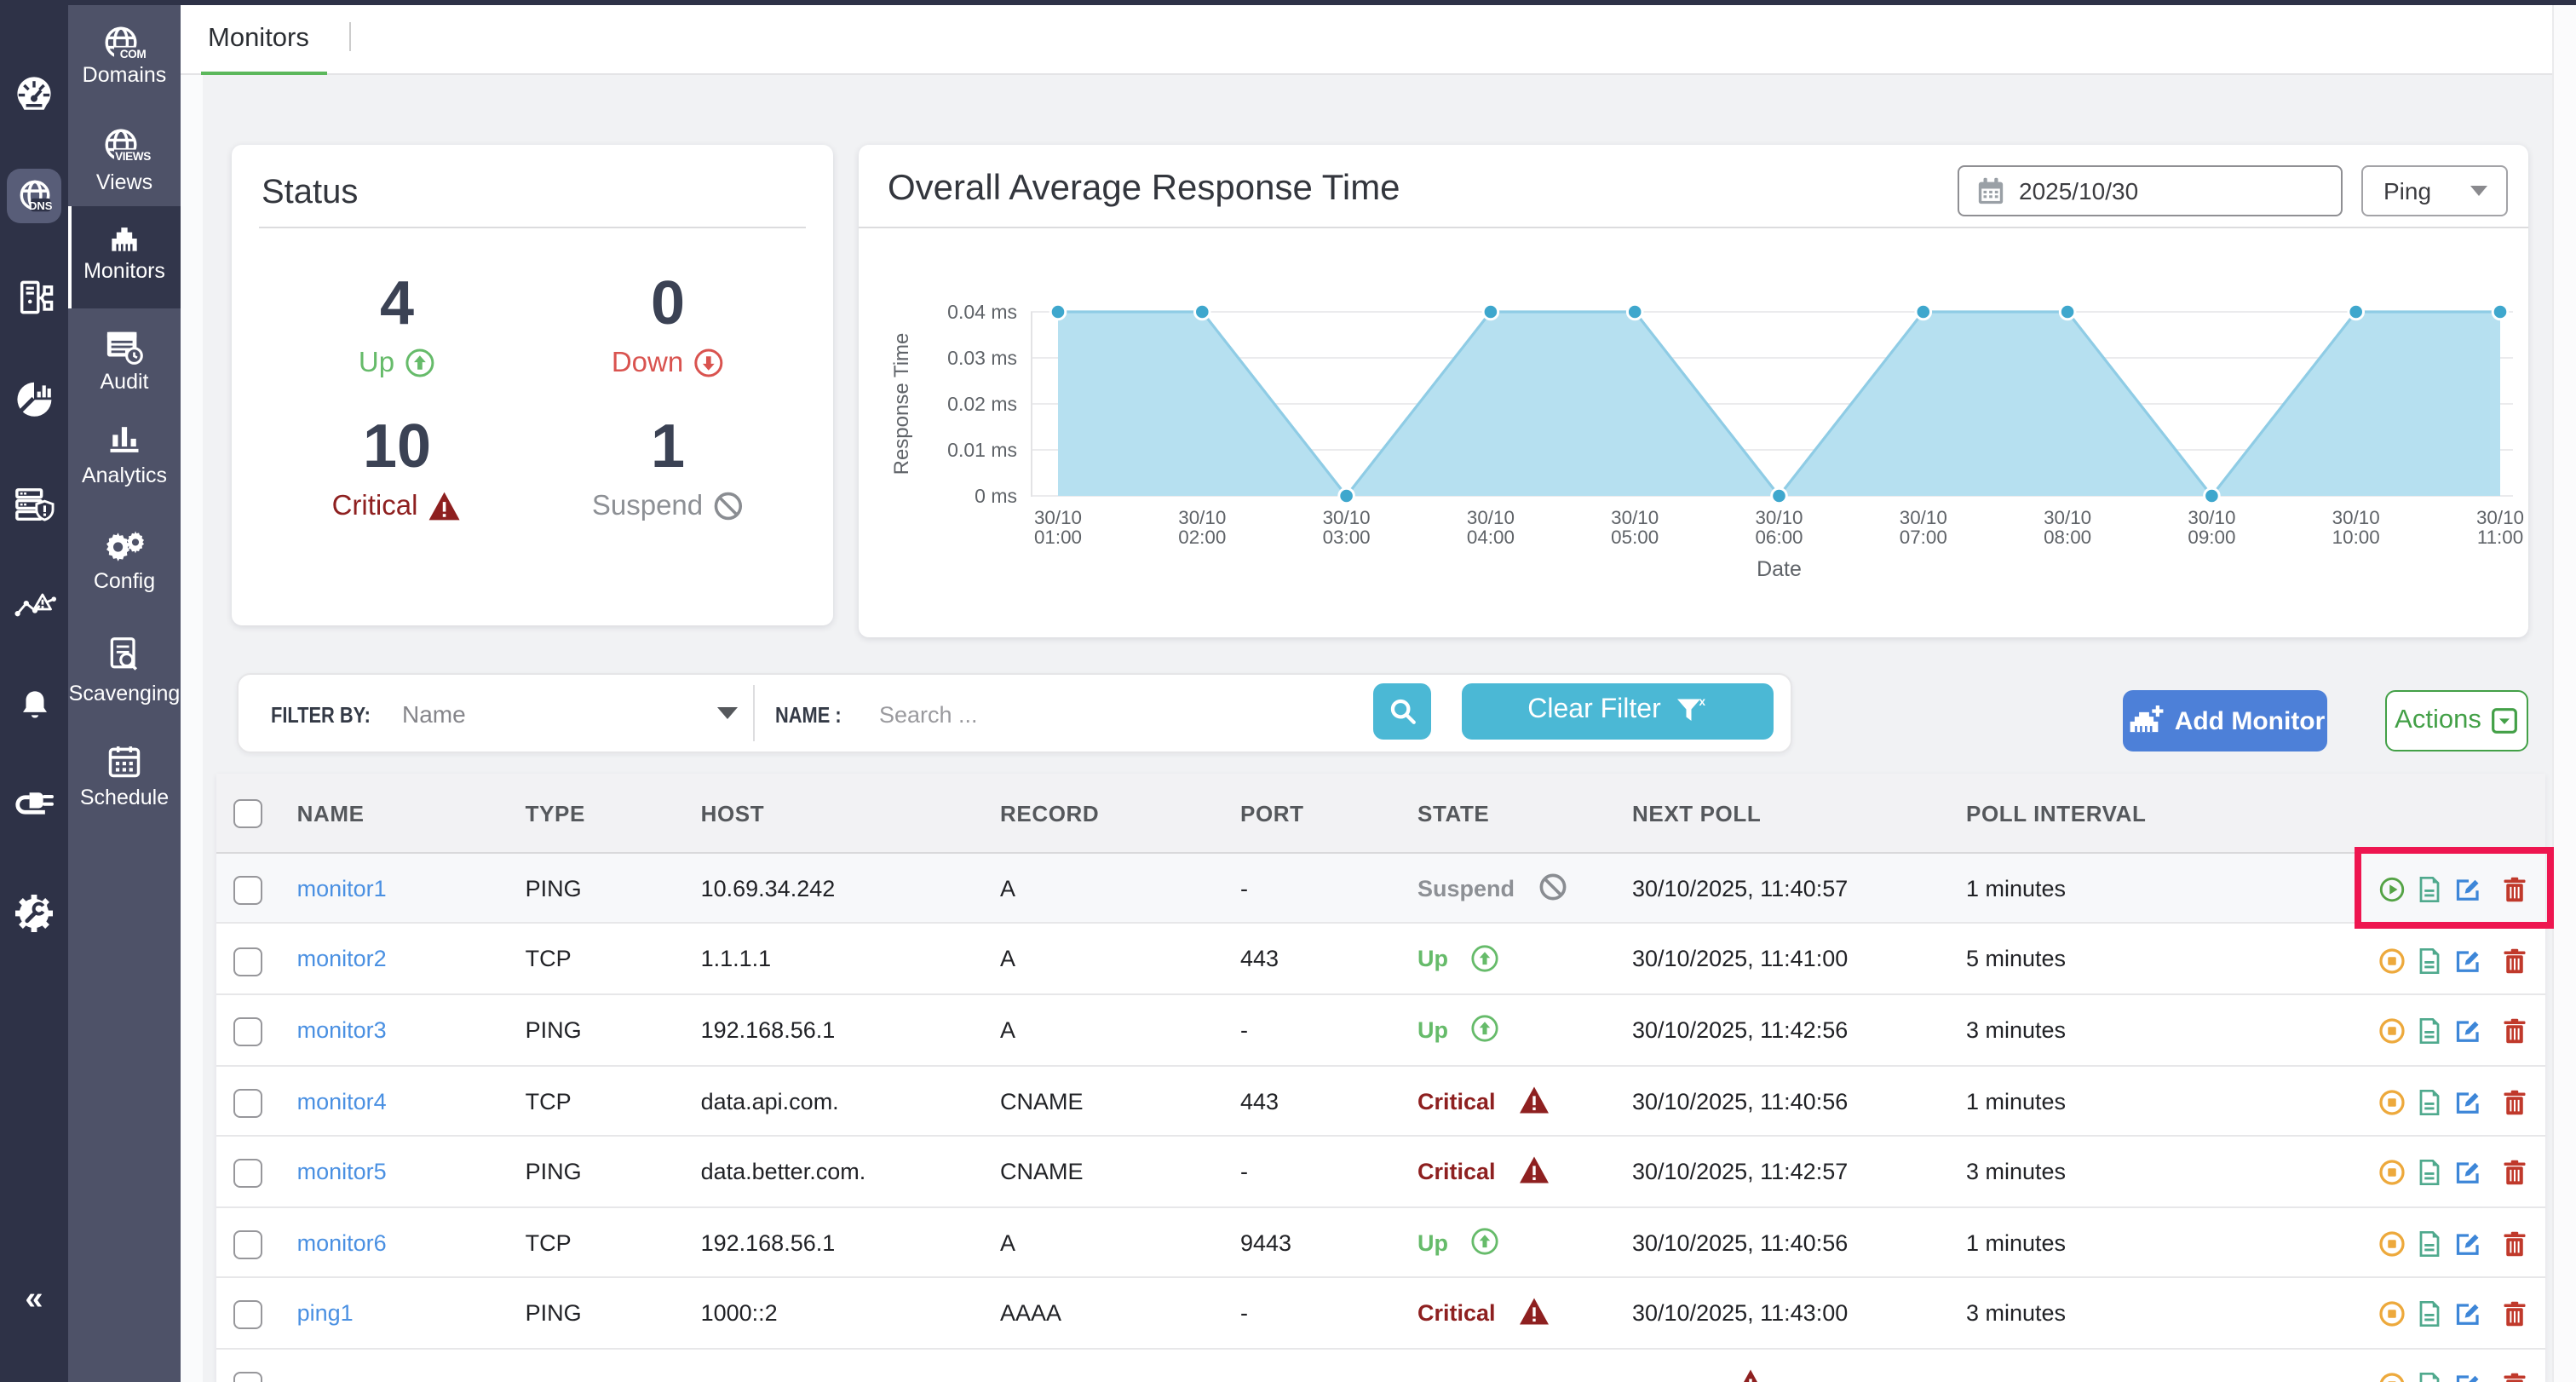 This screenshot has width=2576, height=1382. What do you see at coordinates (40, 205) in the screenshot?
I see `svg-text: DNS` at bounding box center [40, 205].